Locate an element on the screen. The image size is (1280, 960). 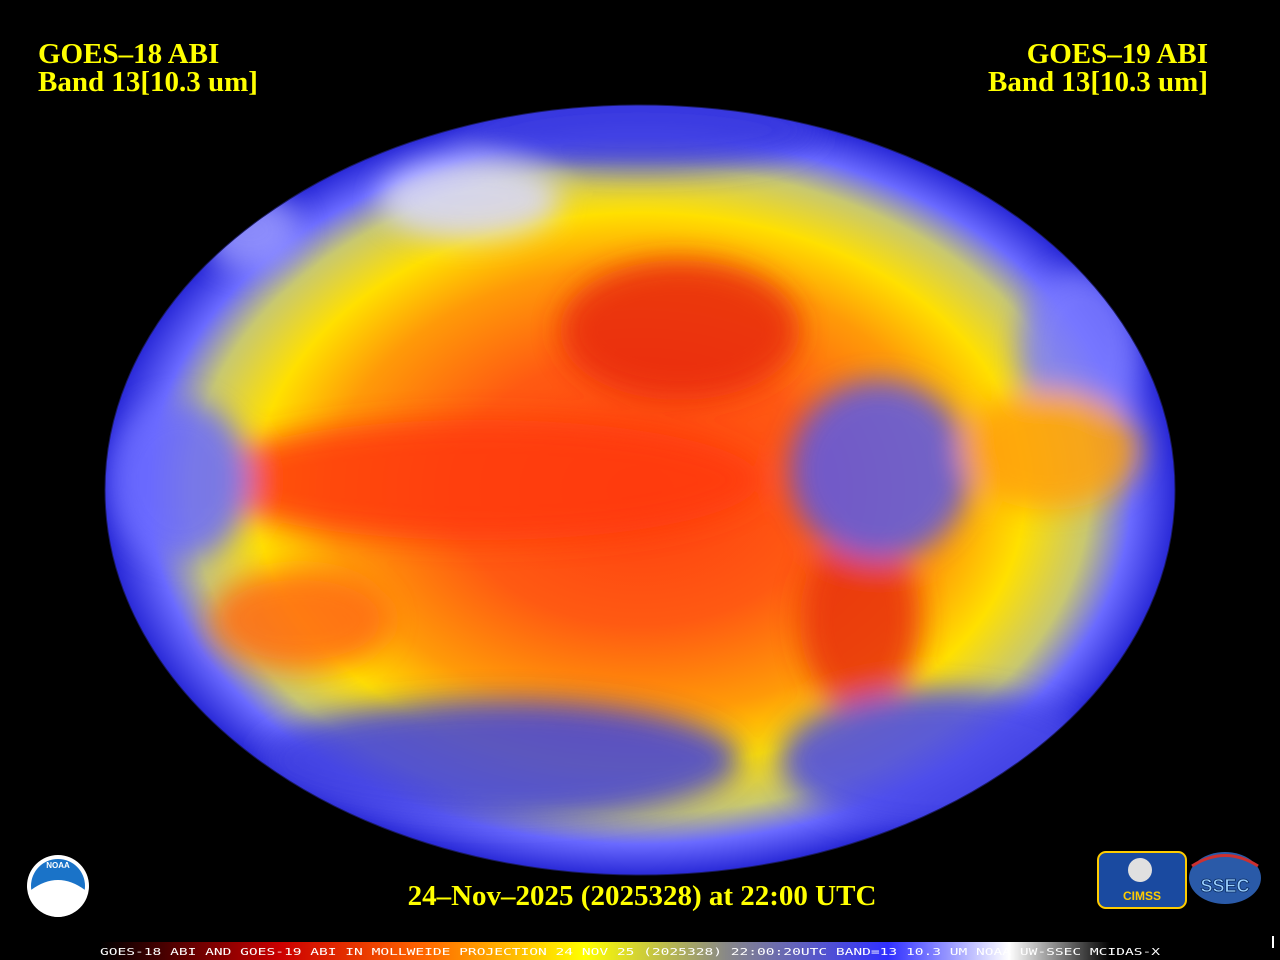
noaa-logo: NOAA is located at coordinates (58, 886).